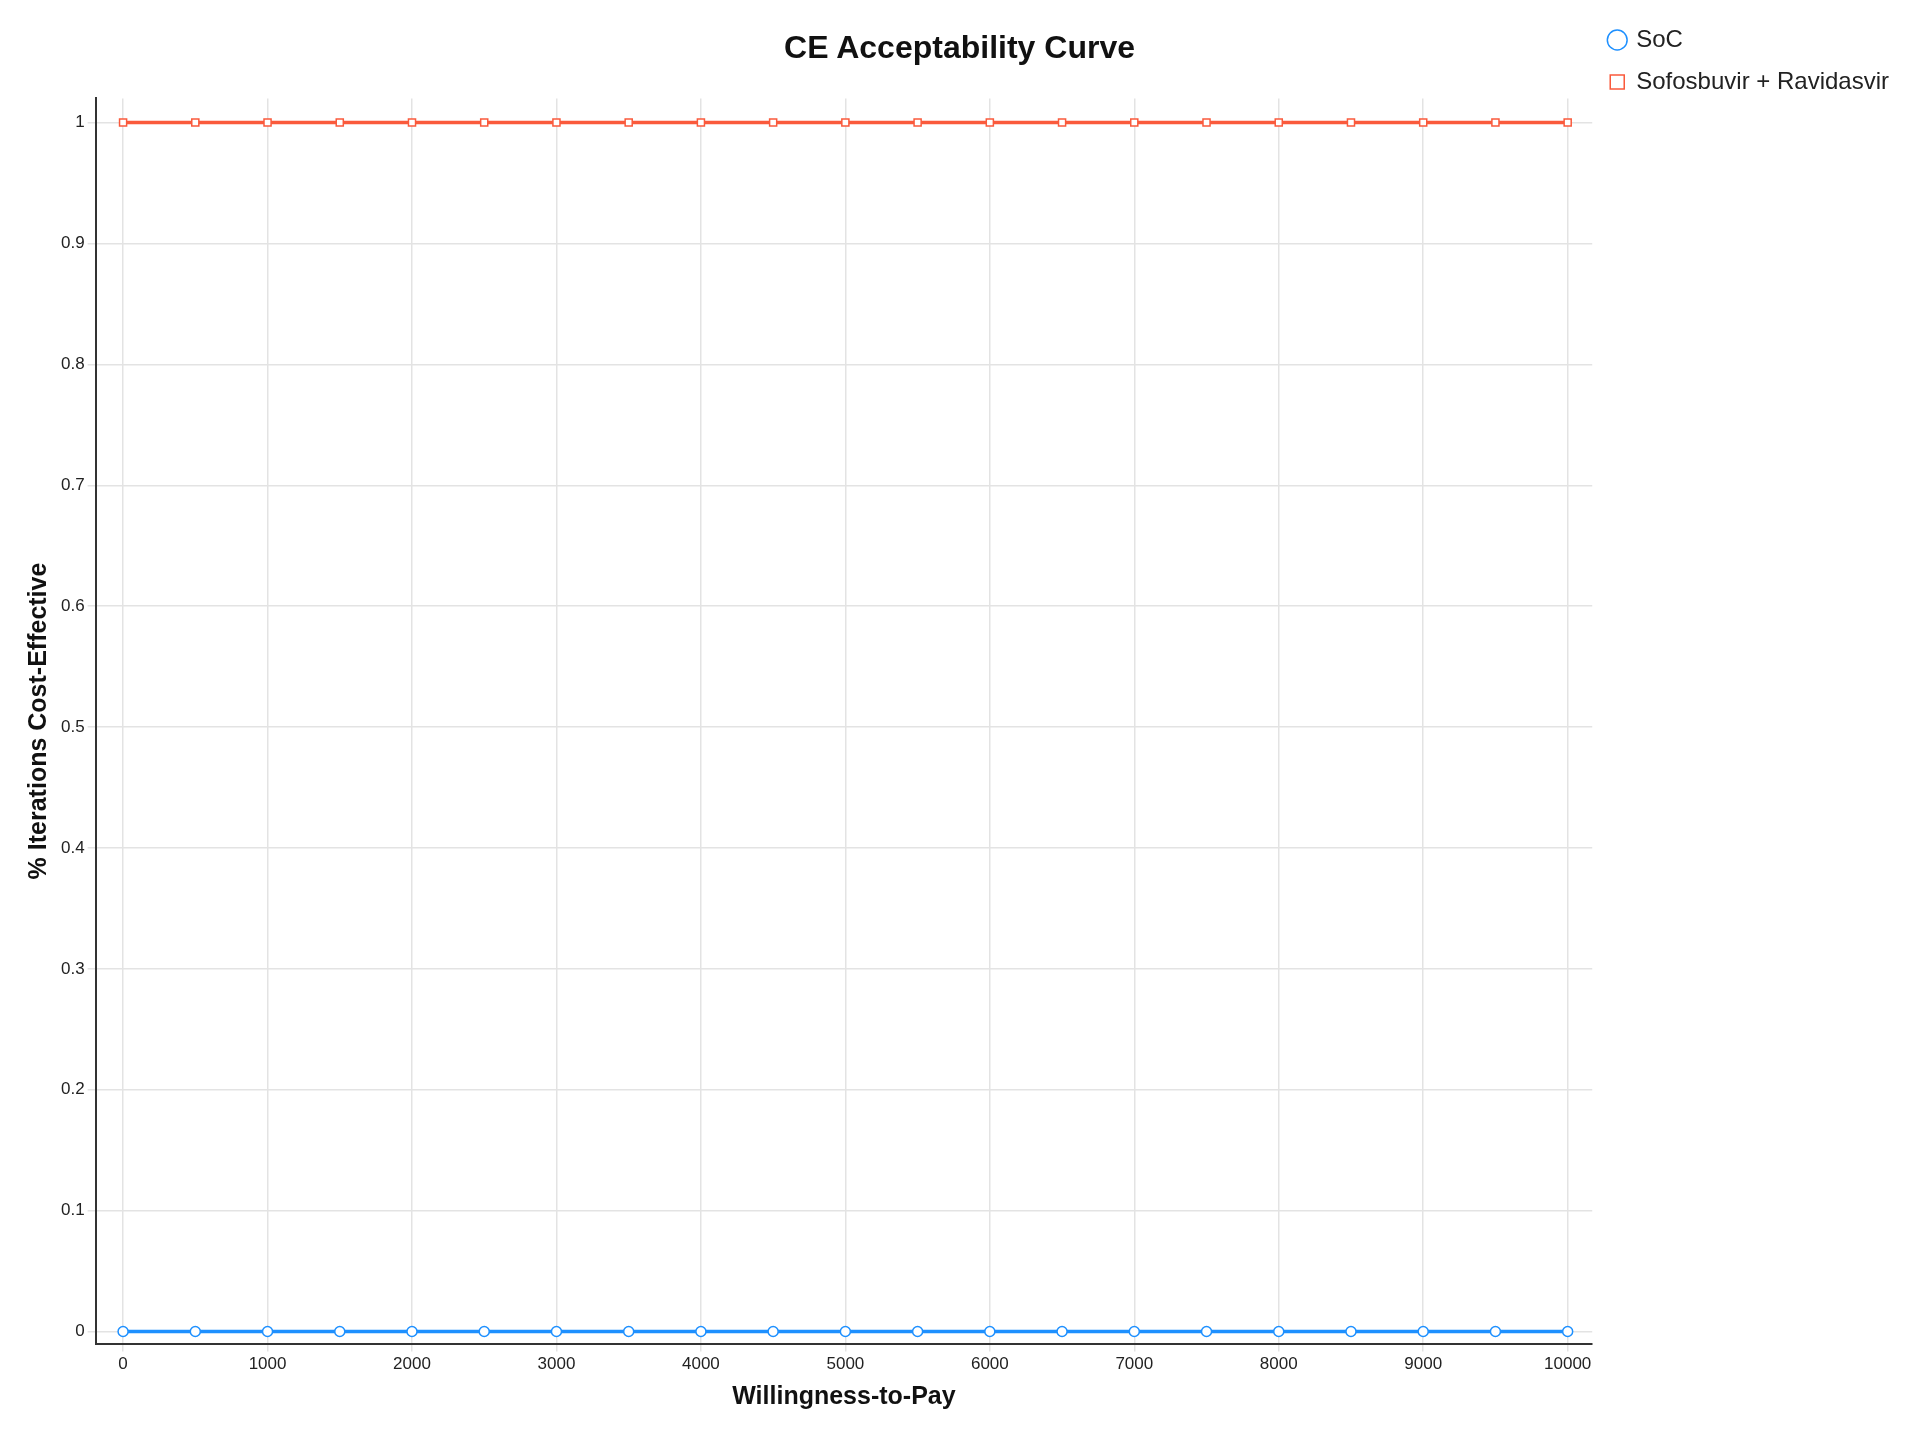  I want to click on y-tick-label: 0.3, so click(72, 968).